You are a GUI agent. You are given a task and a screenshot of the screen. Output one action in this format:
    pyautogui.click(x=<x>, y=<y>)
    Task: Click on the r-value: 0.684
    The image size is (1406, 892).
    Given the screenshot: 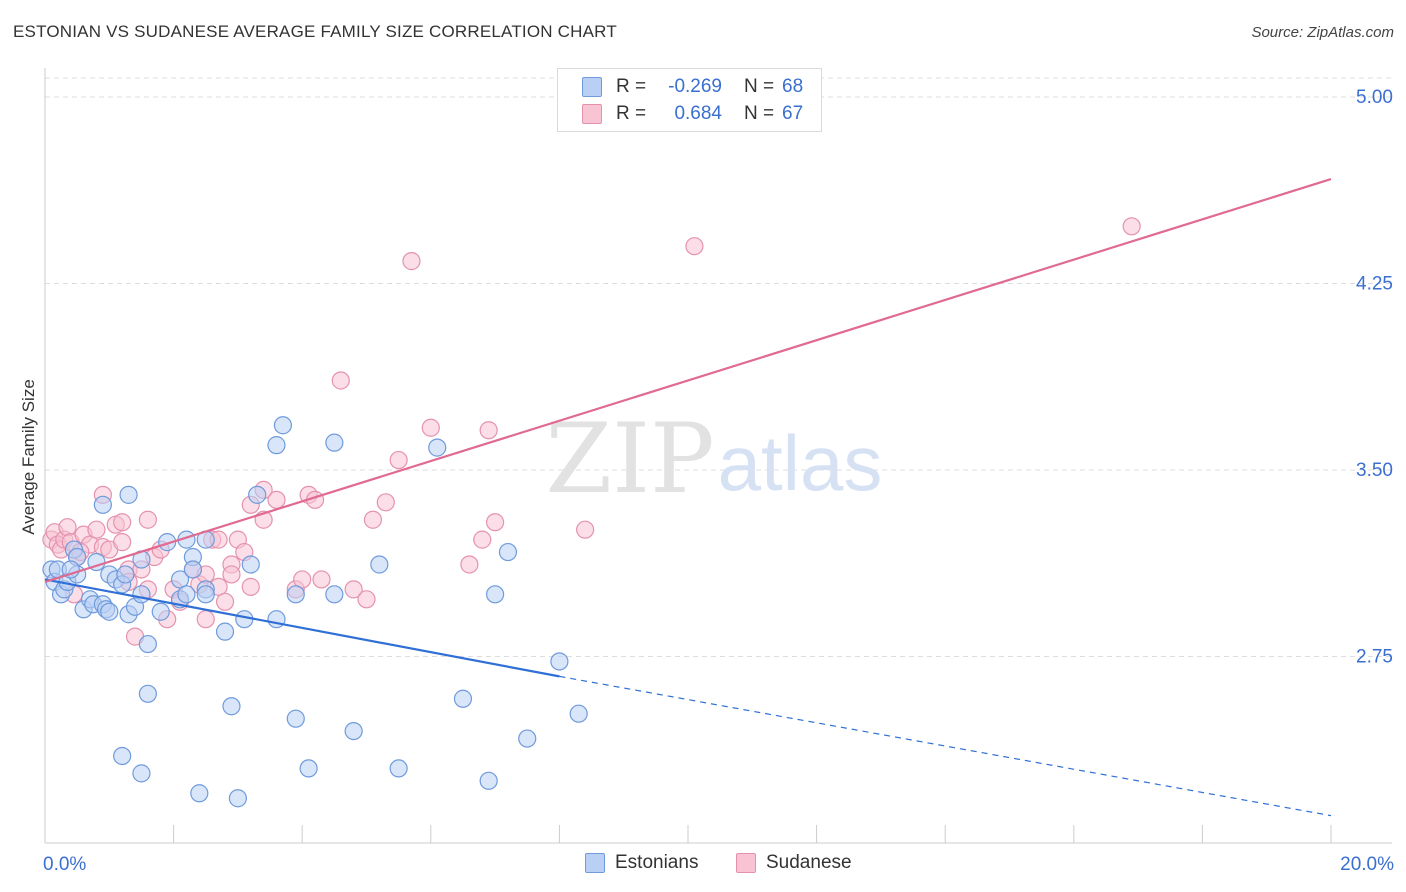 What is the action you would take?
    pyautogui.click(x=698, y=113)
    